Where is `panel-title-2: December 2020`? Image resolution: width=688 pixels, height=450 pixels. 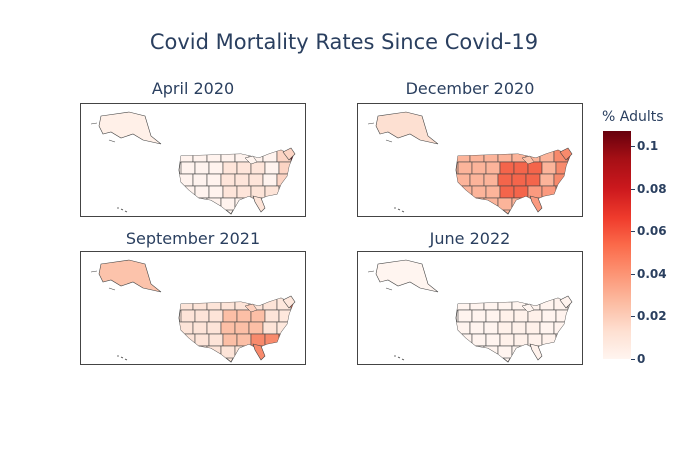
panel-title-2: December 2020 is located at coordinates (470, 88).